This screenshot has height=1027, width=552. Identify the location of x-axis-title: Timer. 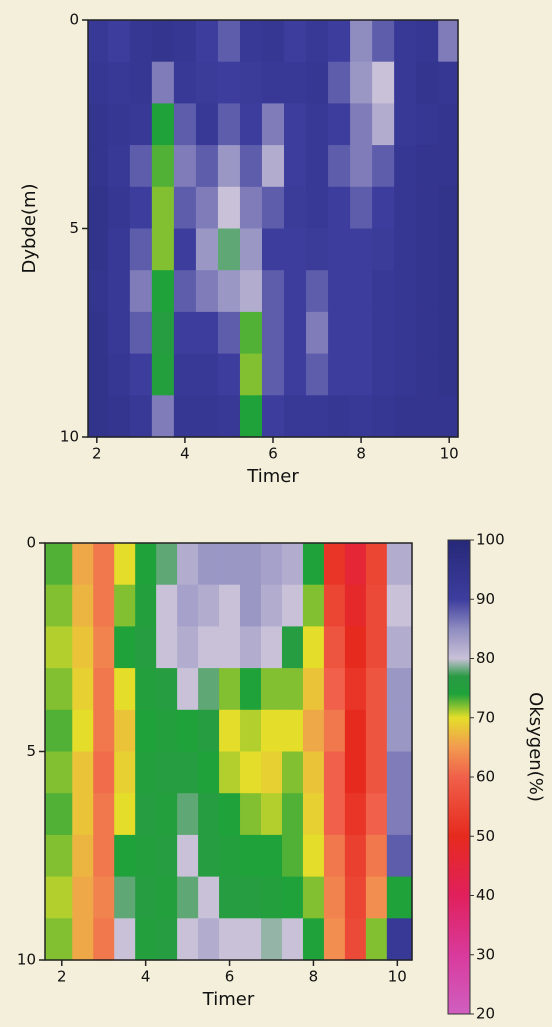
(272, 476).